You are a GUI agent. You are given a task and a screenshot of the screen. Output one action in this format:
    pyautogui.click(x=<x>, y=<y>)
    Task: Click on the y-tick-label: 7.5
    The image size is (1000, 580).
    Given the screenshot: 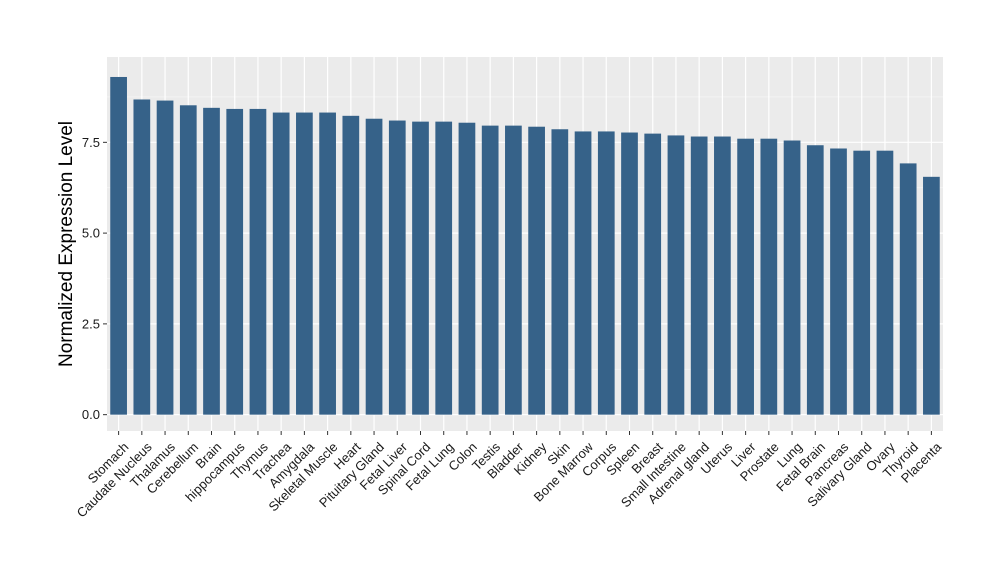 What is the action you would take?
    pyautogui.click(x=91, y=142)
    